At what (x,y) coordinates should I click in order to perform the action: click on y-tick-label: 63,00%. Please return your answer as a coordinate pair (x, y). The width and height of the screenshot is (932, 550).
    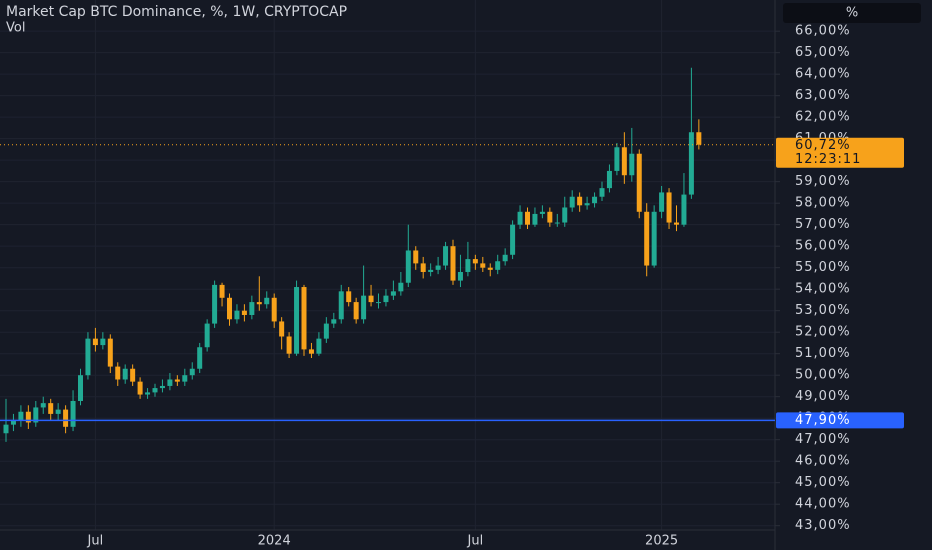
    Looking at the image, I should click on (823, 95).